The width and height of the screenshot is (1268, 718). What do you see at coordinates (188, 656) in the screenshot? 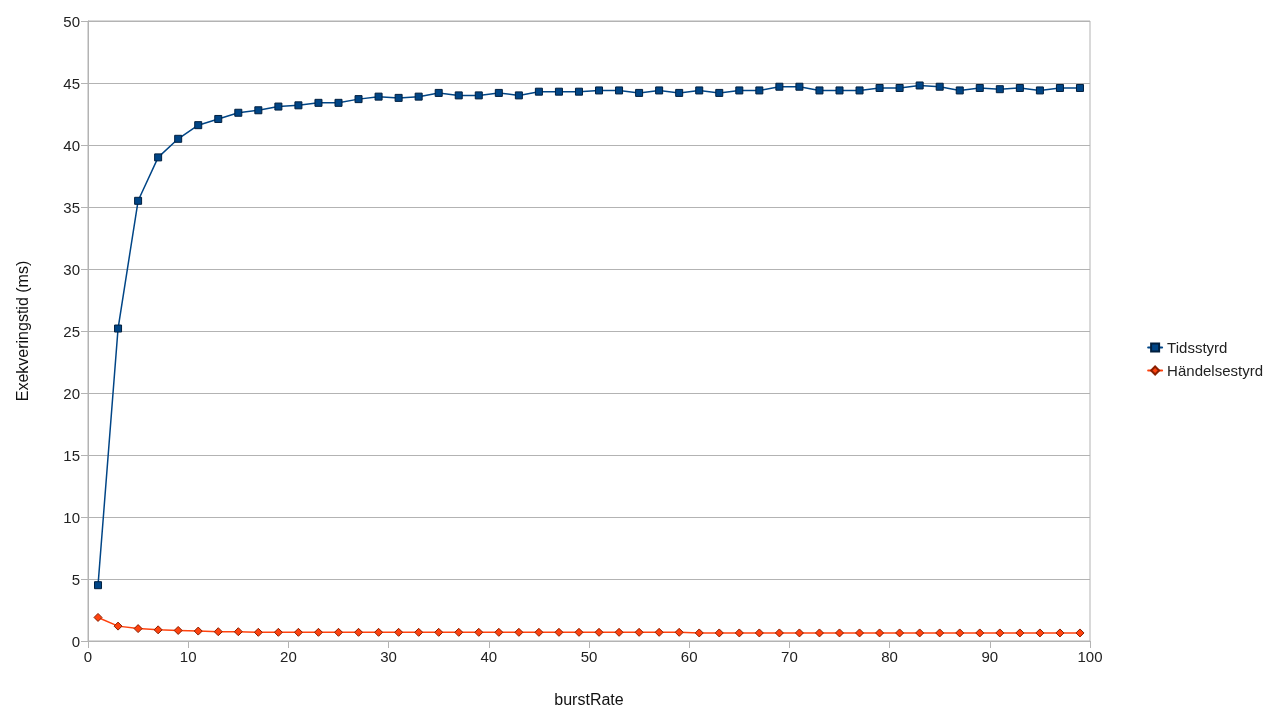
I see `x-tick-label: 10` at bounding box center [188, 656].